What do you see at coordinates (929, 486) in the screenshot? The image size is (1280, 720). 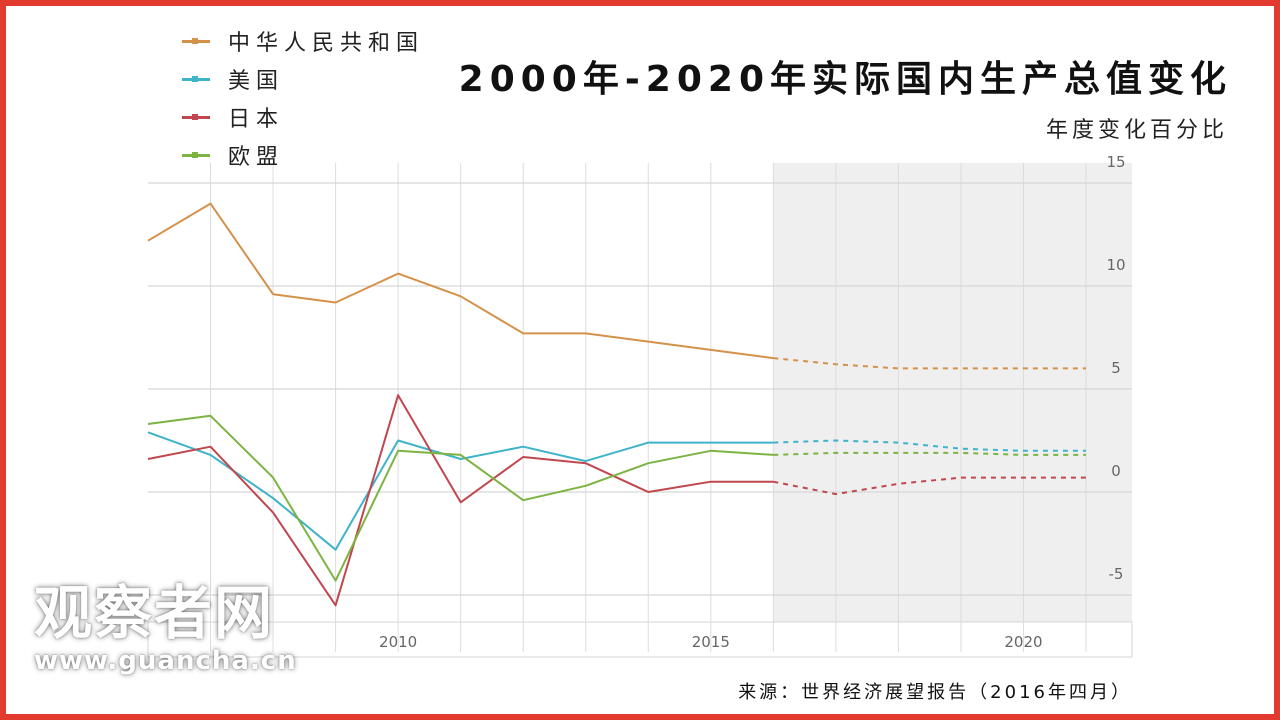 I see `series-line-2-forecast` at bounding box center [929, 486].